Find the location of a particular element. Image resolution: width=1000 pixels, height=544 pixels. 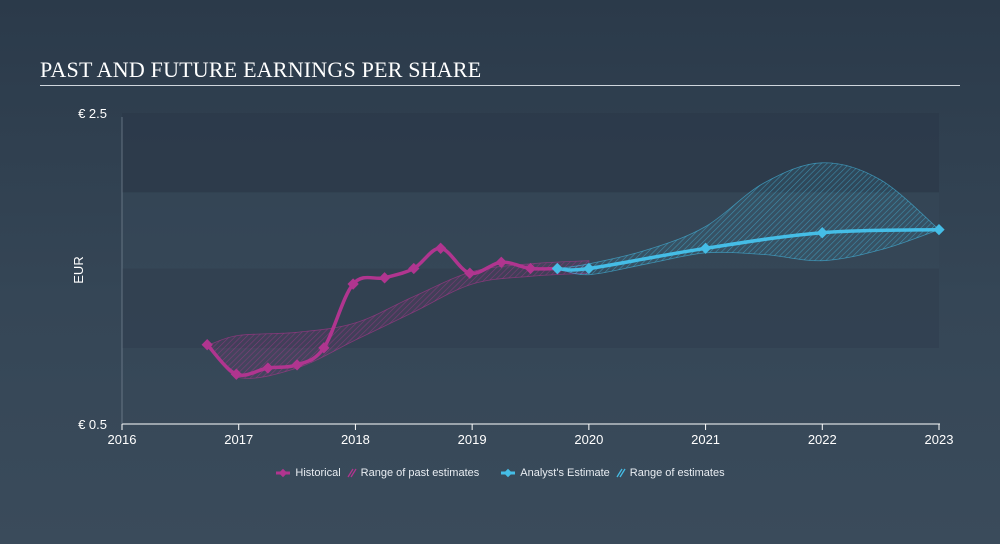

past-range-hatch-swatch is located at coordinates (352, 473).